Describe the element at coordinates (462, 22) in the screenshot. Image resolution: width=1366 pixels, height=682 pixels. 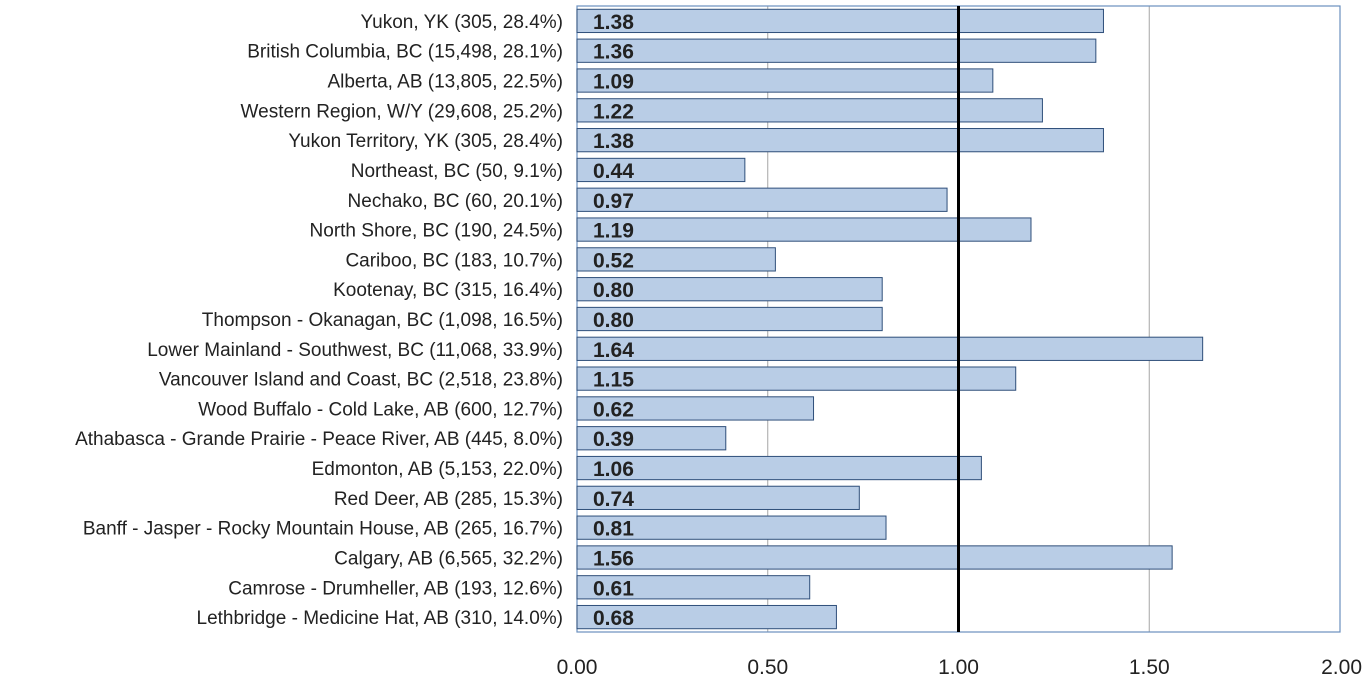
I see `category-label-0: Yukon, YK (305, 28.4%)` at that location.